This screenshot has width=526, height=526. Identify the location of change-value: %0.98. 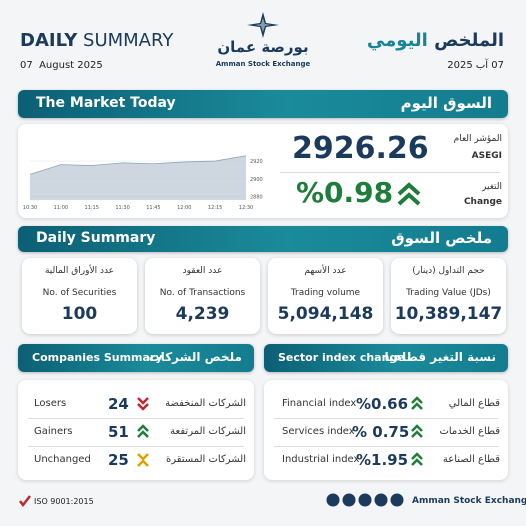
(345, 192).